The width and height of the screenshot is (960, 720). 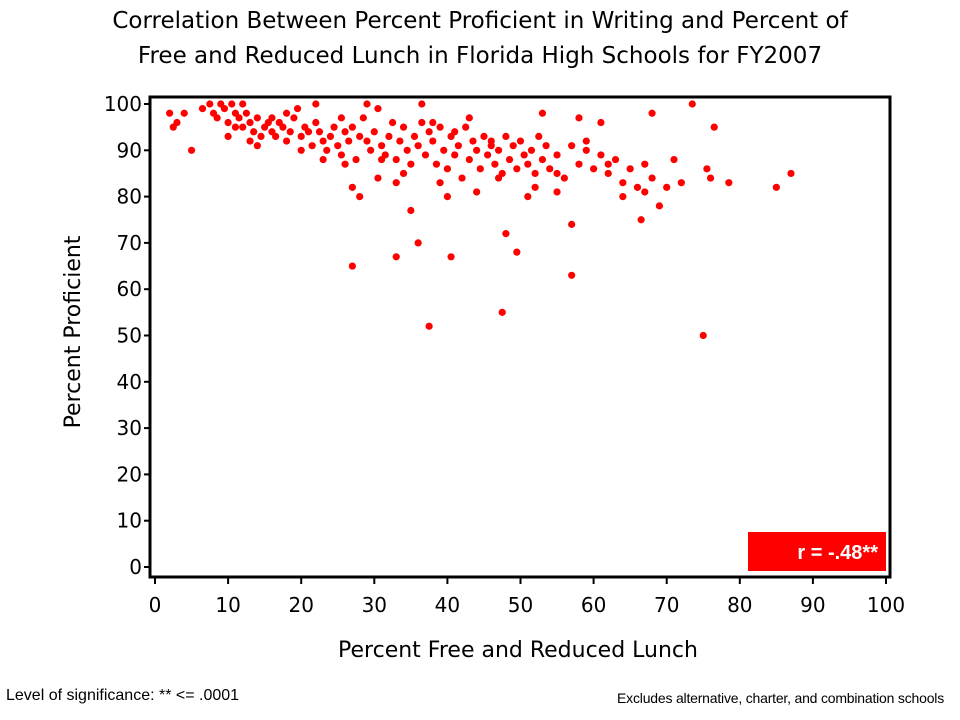 I want to click on significance-note: Level of significance: ** <= .0001, so click(x=123, y=695).